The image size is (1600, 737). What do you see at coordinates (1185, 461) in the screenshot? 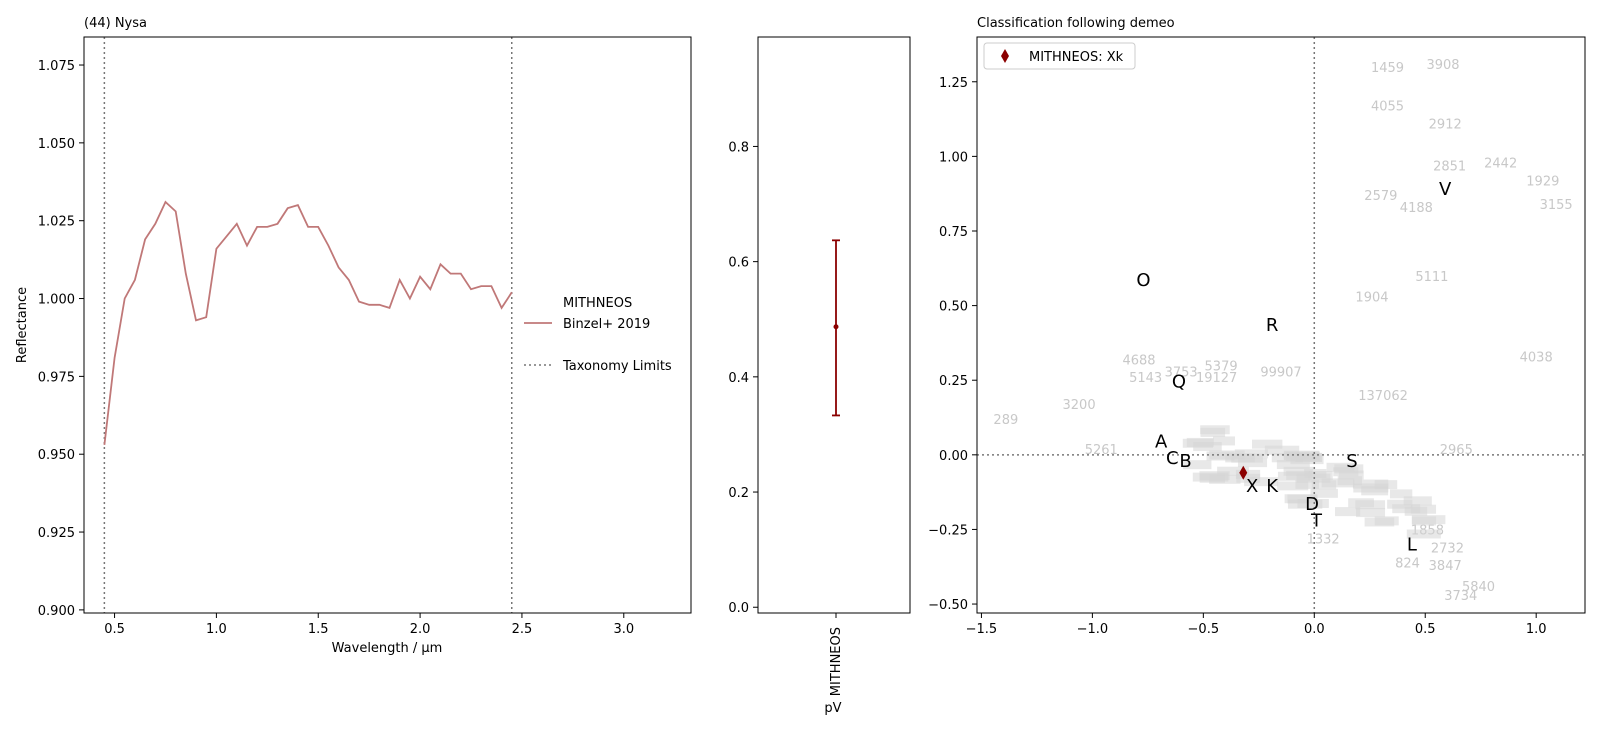
I see `class-label-B: B` at bounding box center [1185, 461].